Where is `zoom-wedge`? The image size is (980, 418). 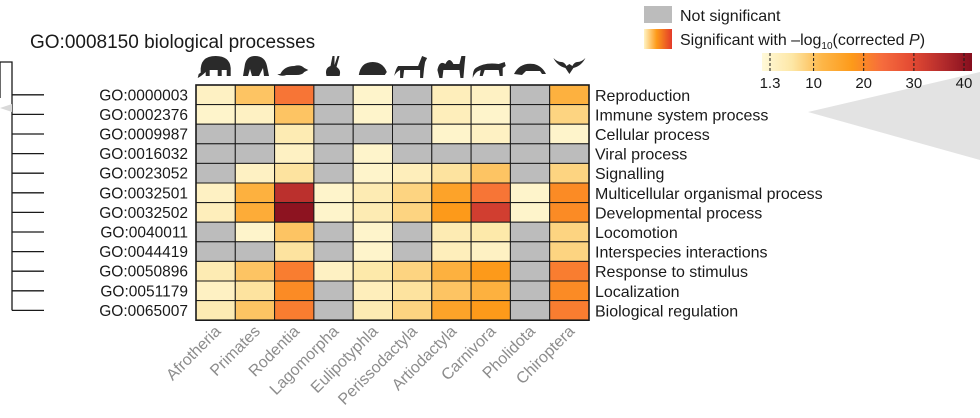
zoom-wedge is located at coordinates (894, 116).